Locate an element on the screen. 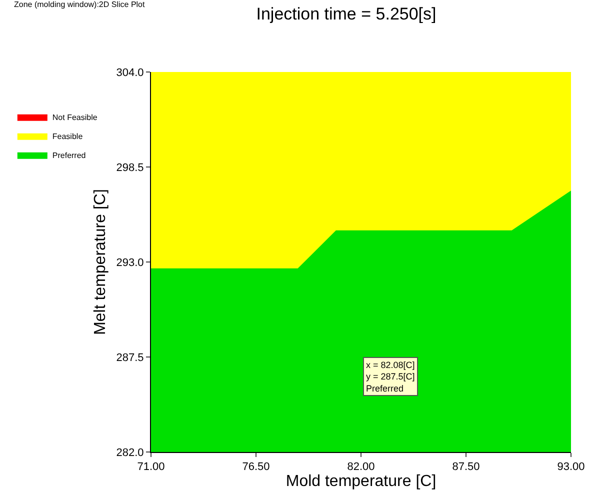 The height and width of the screenshot is (498, 597). x-tick-label: 71.00 is located at coordinates (151, 467).